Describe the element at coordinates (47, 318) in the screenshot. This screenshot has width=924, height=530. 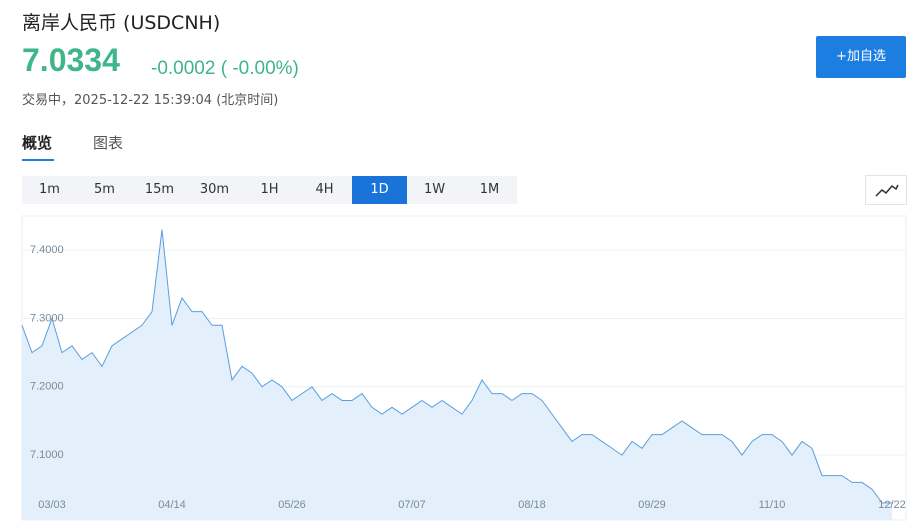
I see `y-tick-label: 7.3000` at that location.